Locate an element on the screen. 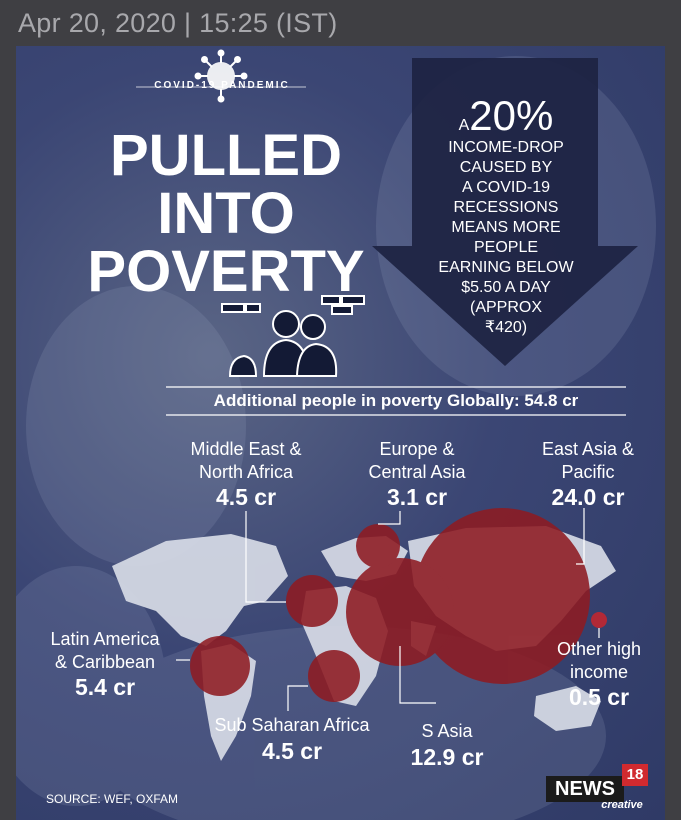  region-ssa-value: 4.5 cr is located at coordinates (292, 751).